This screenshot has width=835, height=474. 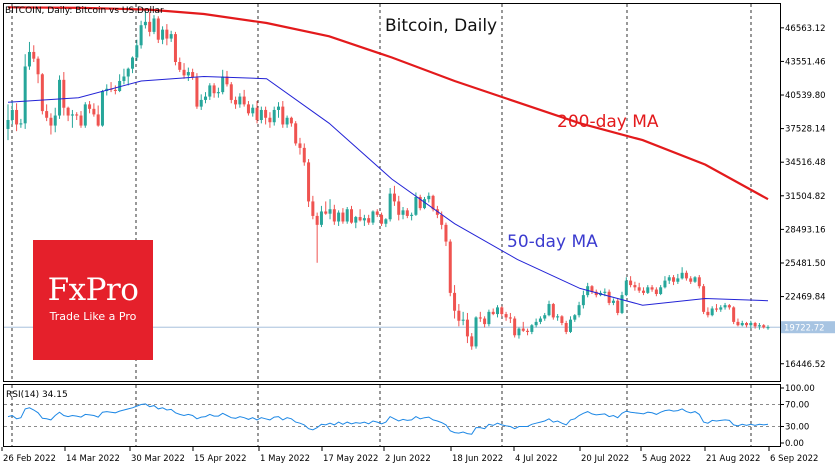 What do you see at coordinates (477, 459) in the screenshot?
I see `date-tick-label: 18 Jun 2022` at bounding box center [477, 459].